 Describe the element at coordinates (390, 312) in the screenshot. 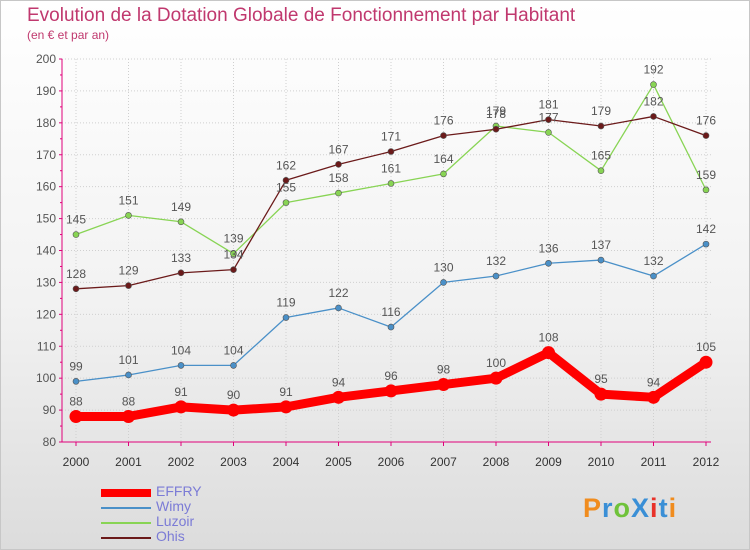

I see `data-label: 116` at that location.